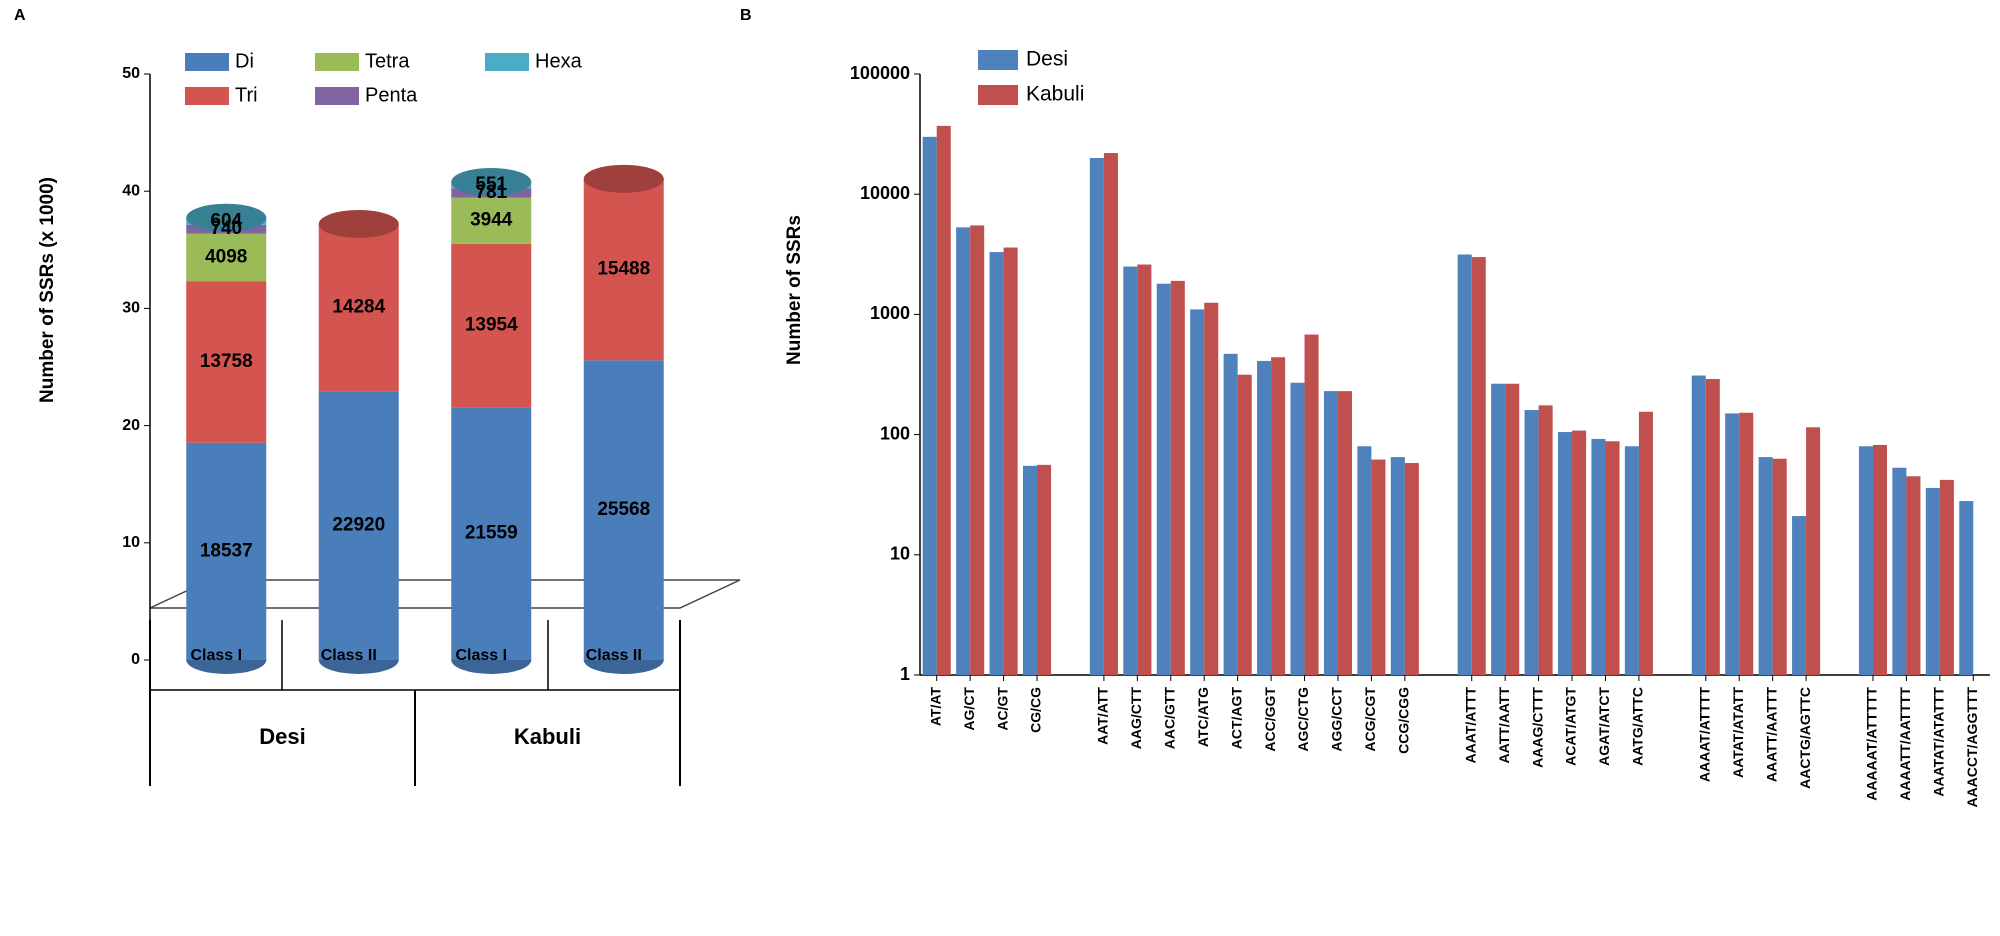 This screenshot has width=2000, height=936. What do you see at coordinates (935, 707) in the screenshot?
I see `x-tick-label: AT/AT` at bounding box center [935, 707].